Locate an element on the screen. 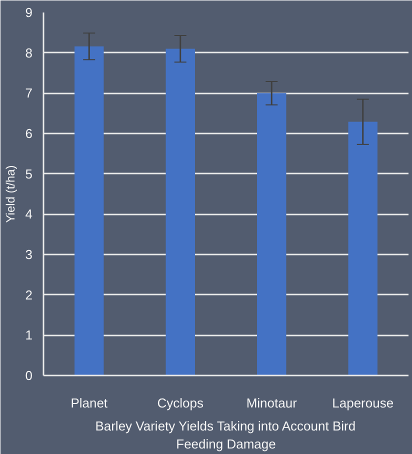 This screenshot has width=412, height=454. y-tick-label: 1 is located at coordinates (29, 335).